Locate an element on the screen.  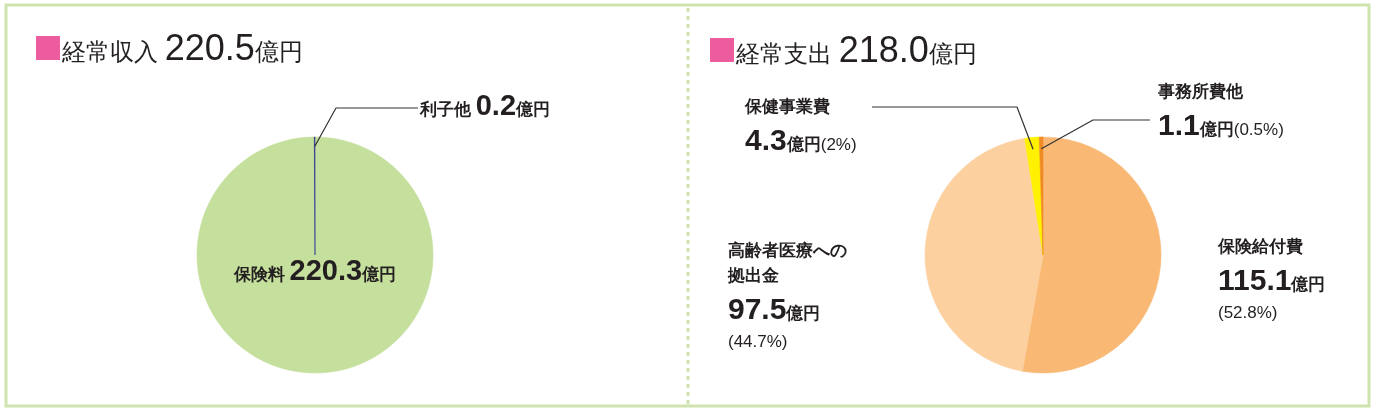
category-label: 事務所費他 is located at coordinates (1200, 91).